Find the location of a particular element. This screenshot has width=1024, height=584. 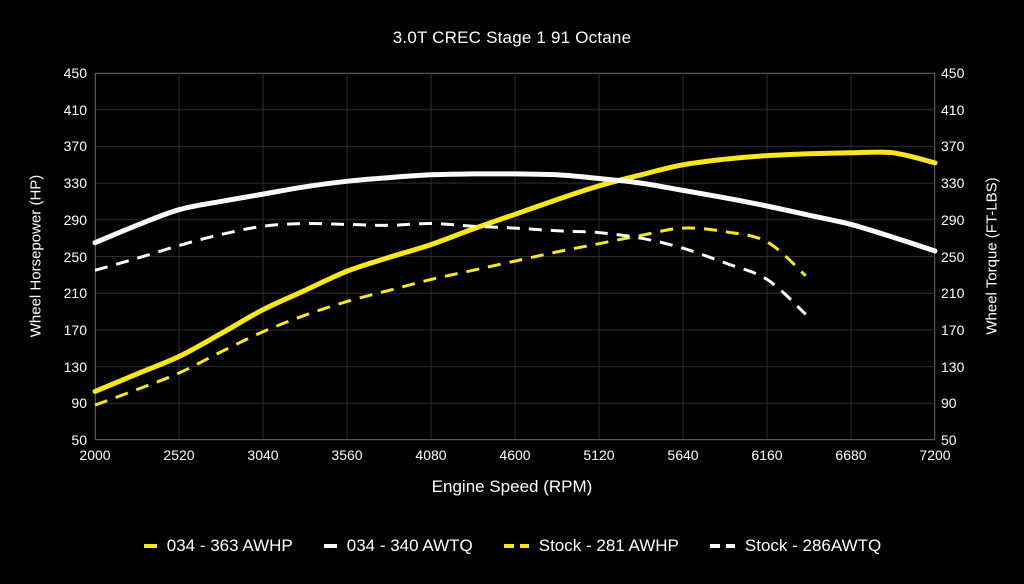

y-axis-tick-label-left: 410 is located at coordinates (75, 109).